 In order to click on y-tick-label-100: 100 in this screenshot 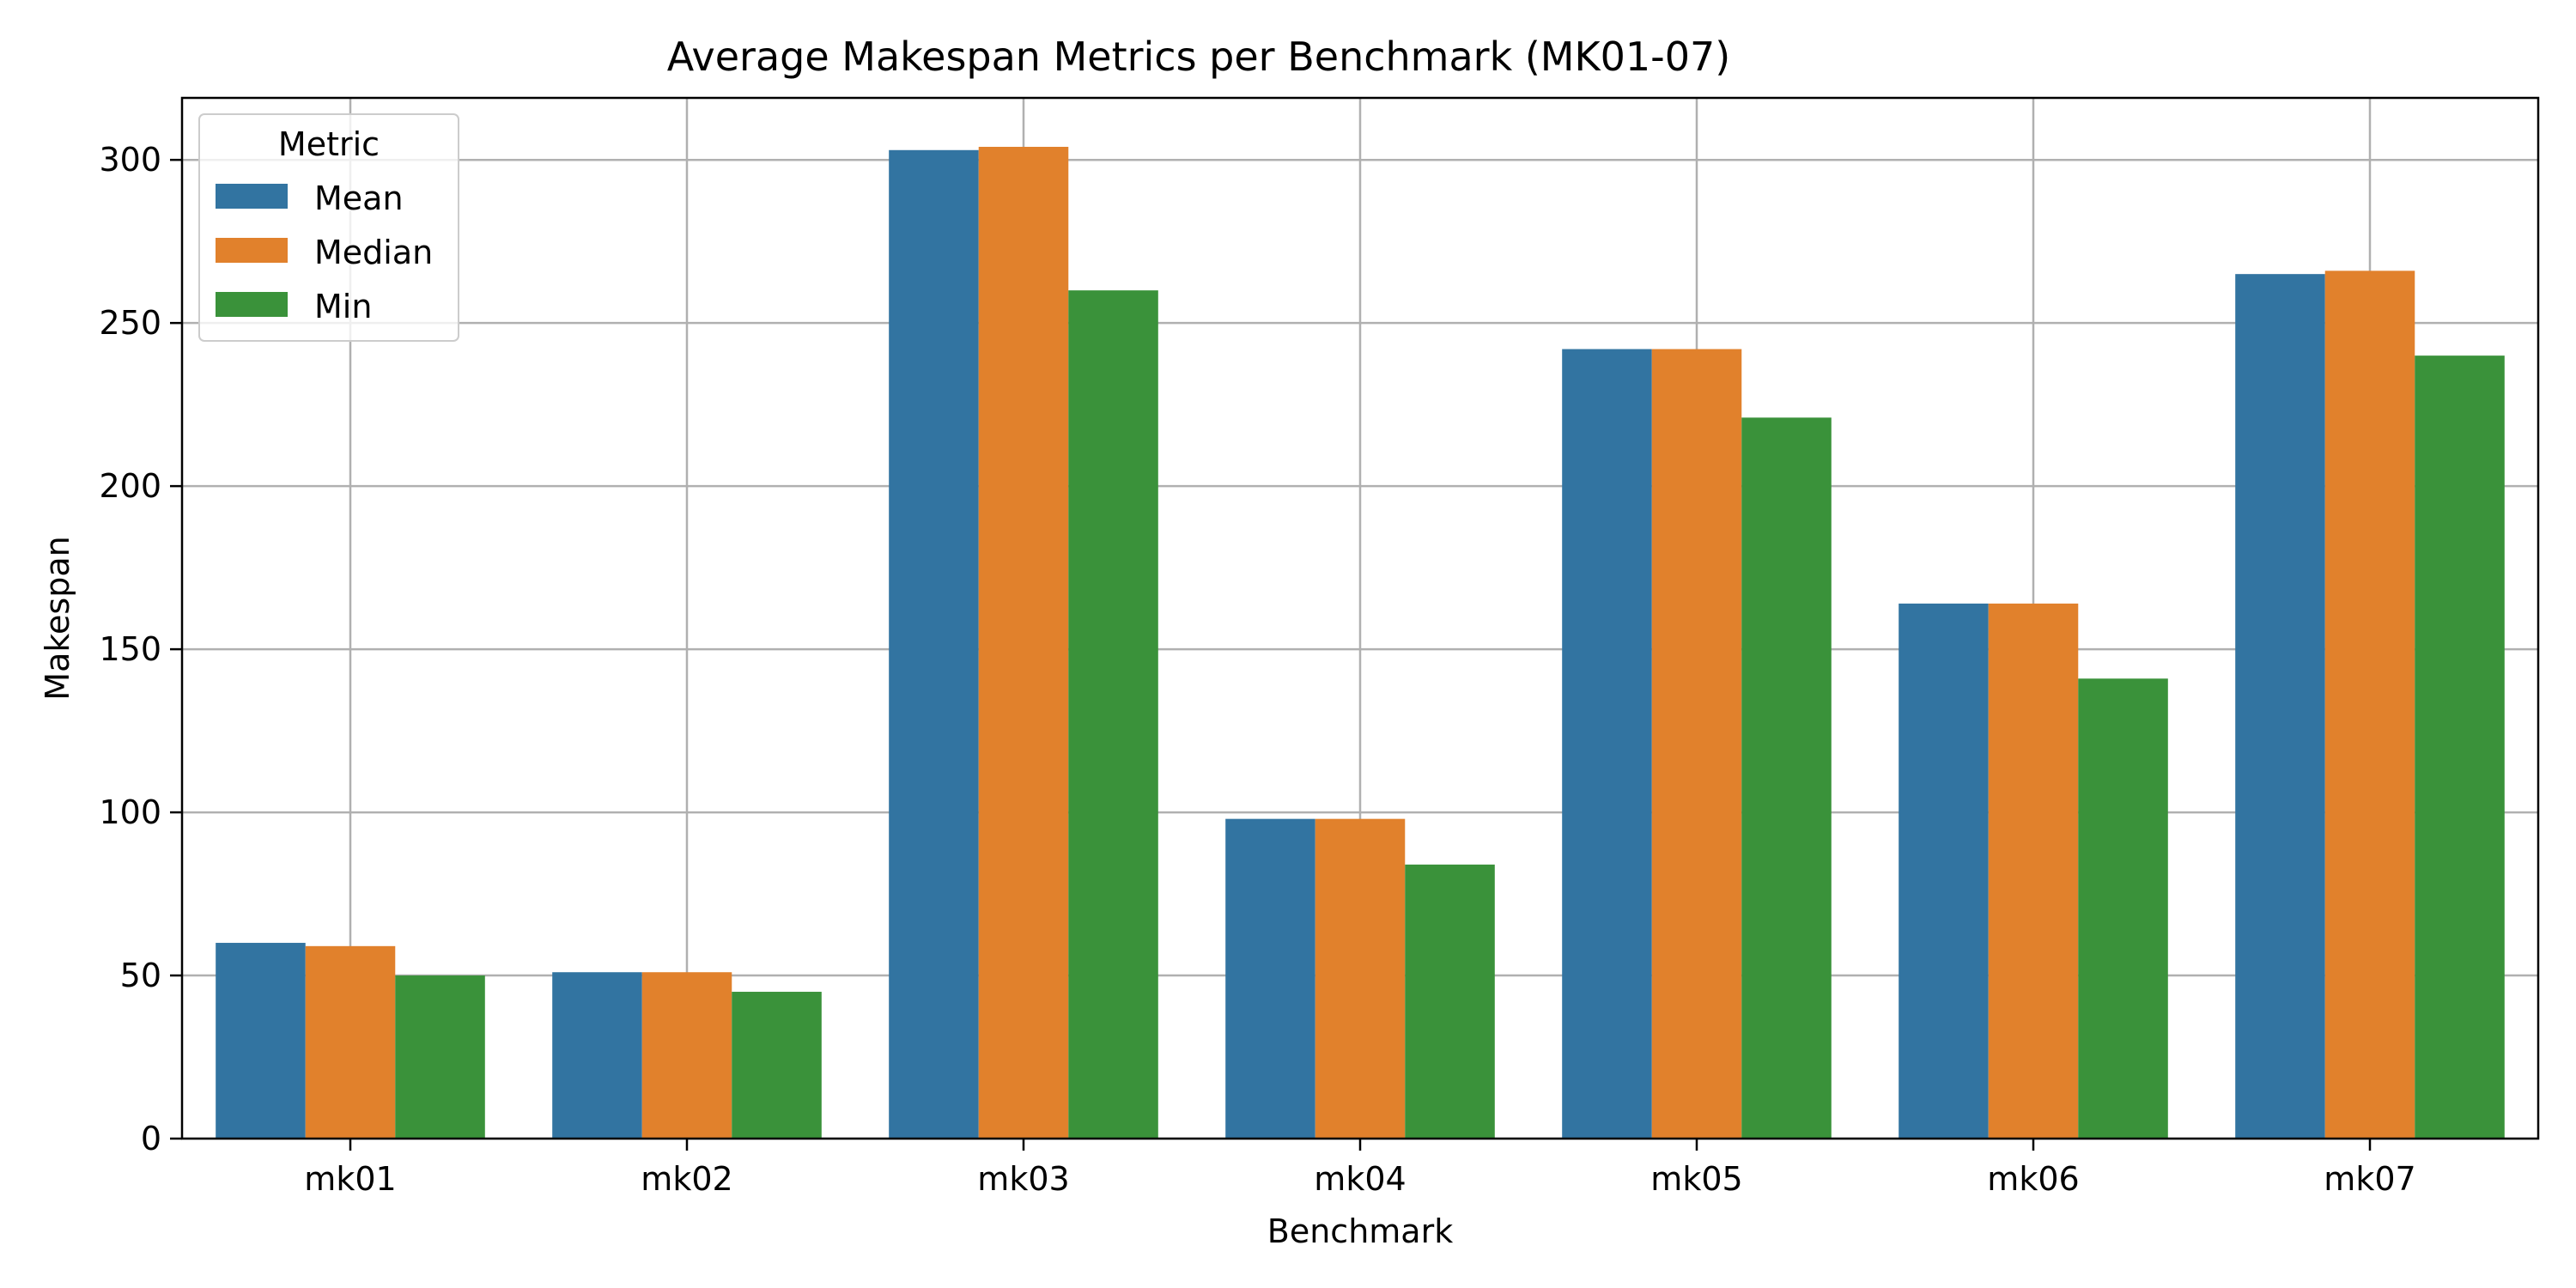, I will do `click(130, 812)`.